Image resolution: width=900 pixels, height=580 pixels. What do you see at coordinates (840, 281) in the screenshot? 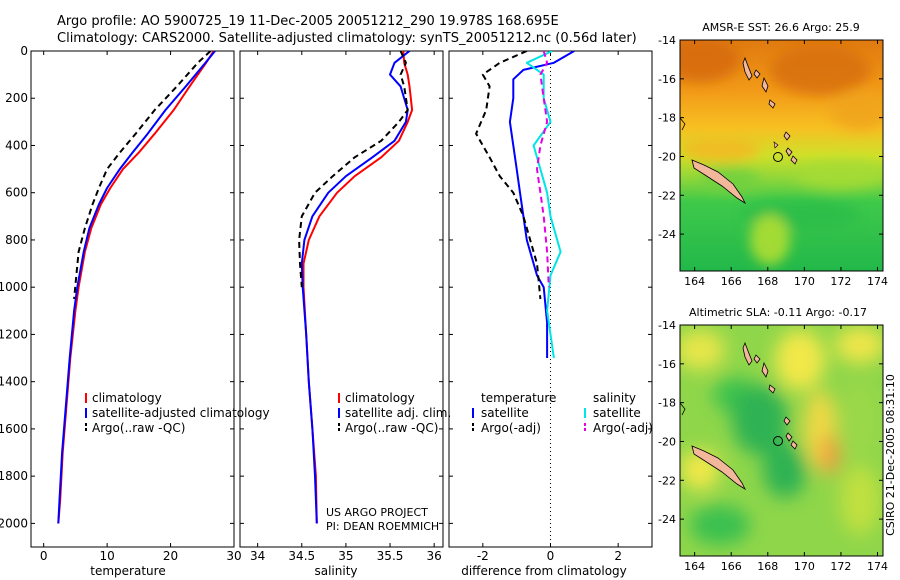
I see `map-lon-label: 172` at bounding box center [840, 281].